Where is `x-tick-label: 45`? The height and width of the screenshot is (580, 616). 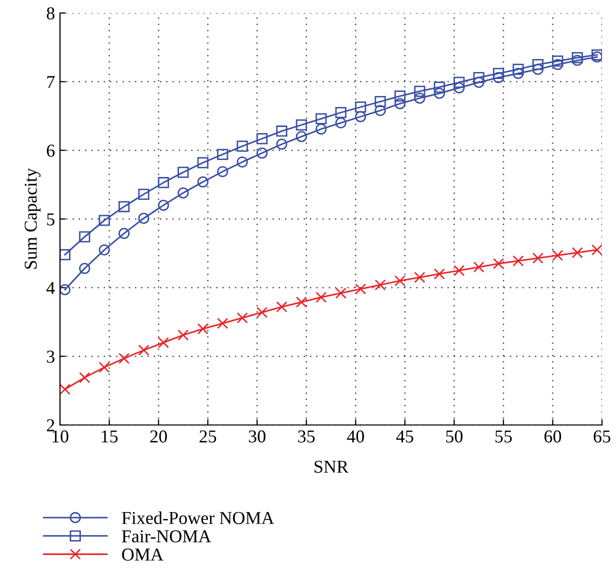 x-tick-label: 45 is located at coordinates (405, 436).